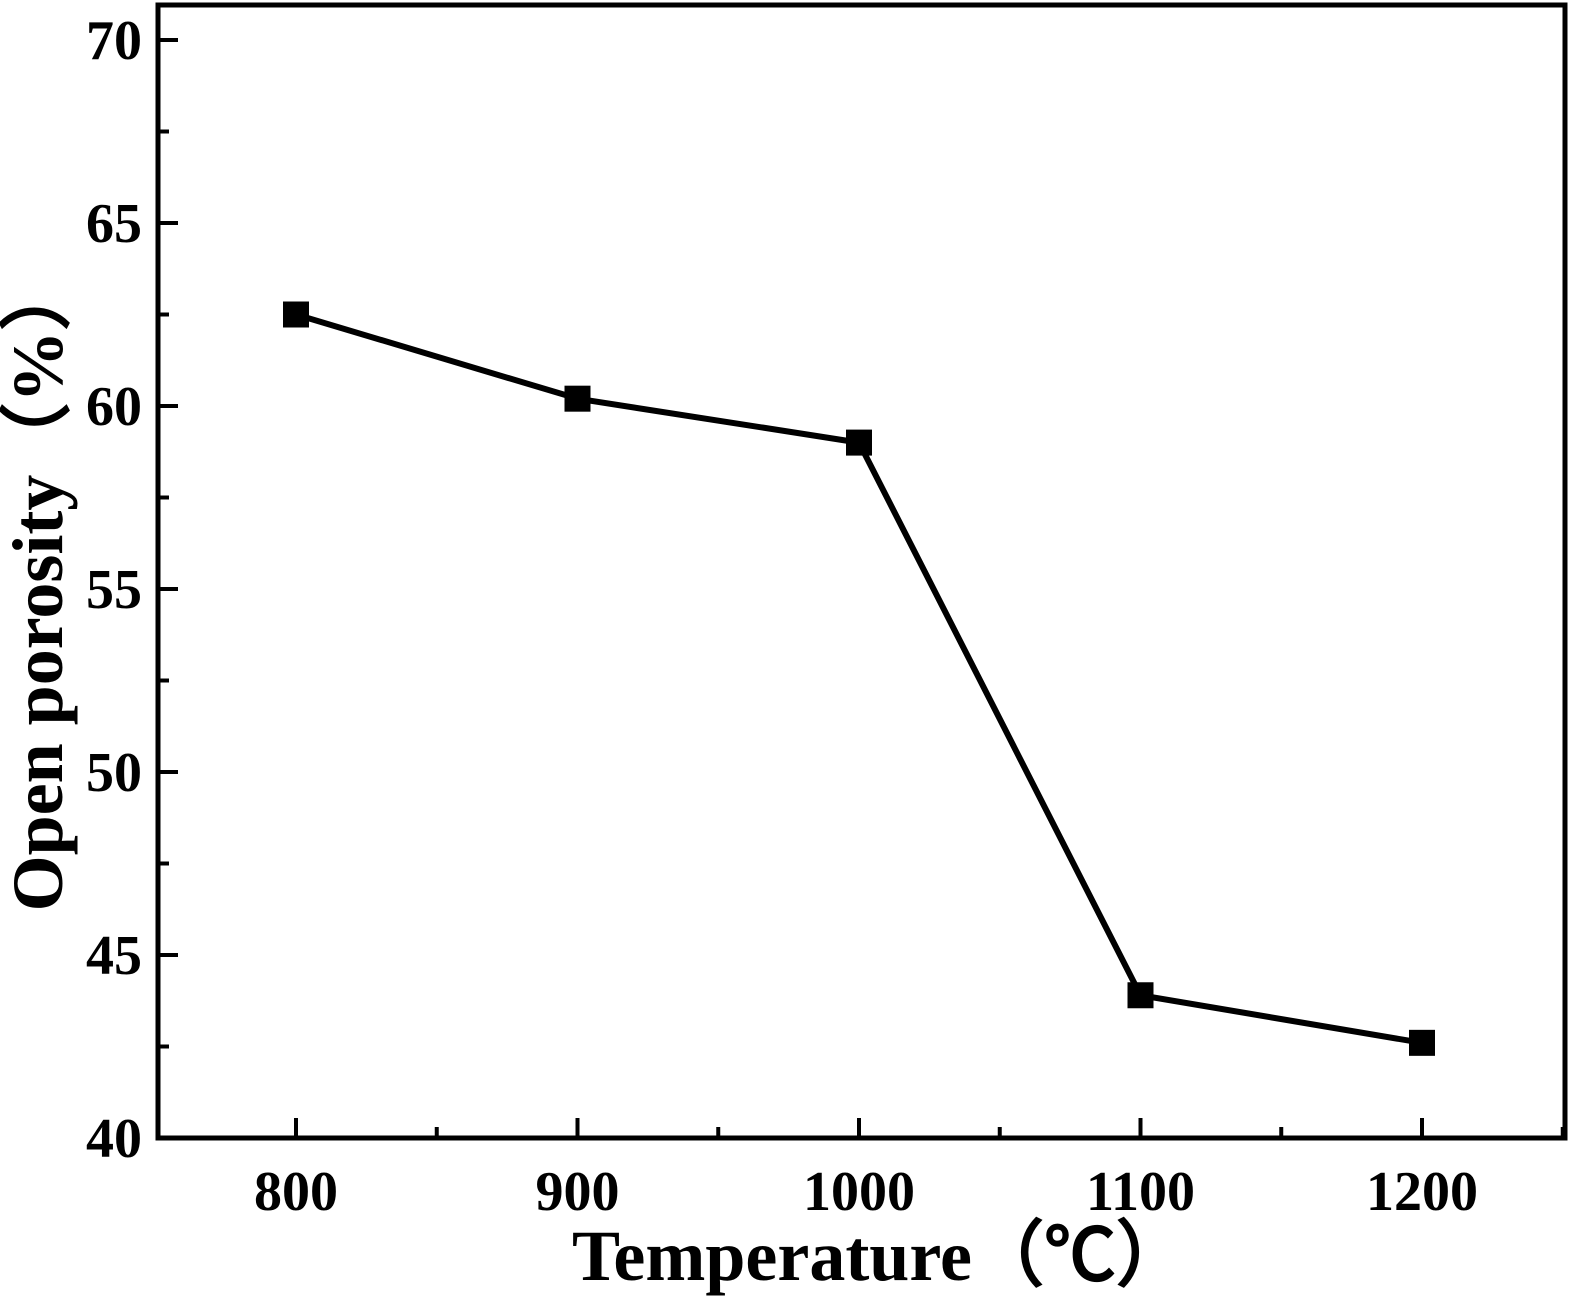 This screenshot has width=1575, height=1298. What do you see at coordinates (114, 590) in the screenshot?
I see `y-tick-label: 55` at bounding box center [114, 590].